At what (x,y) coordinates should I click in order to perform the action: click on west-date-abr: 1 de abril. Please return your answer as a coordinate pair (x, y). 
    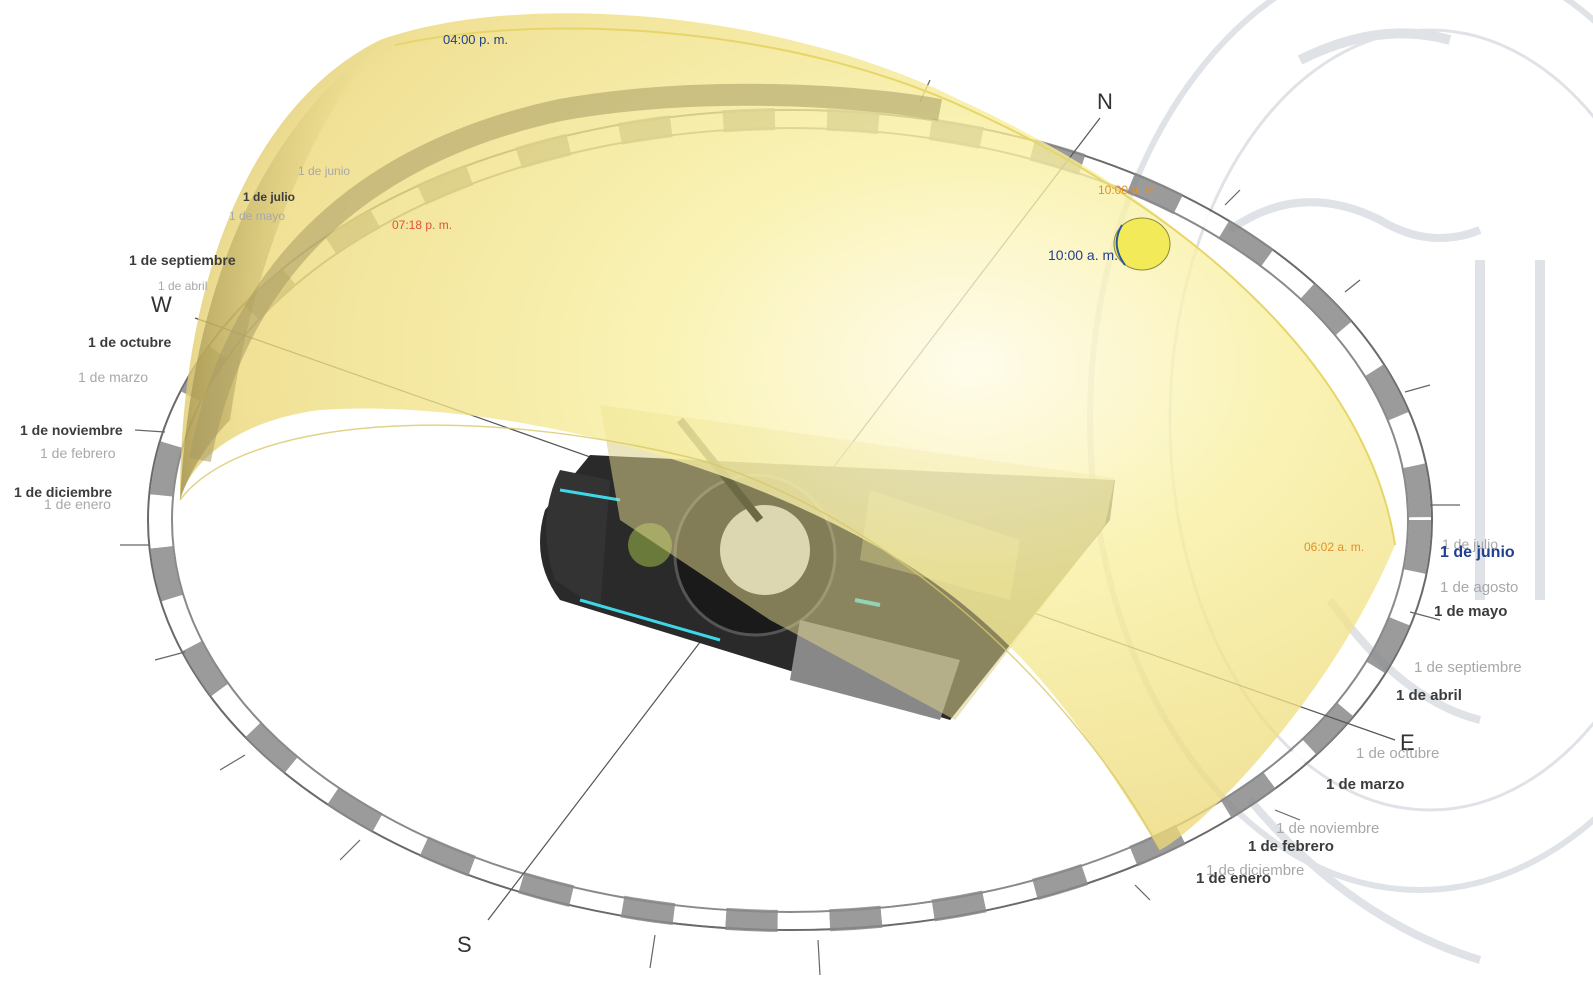
    Looking at the image, I should click on (183, 286).